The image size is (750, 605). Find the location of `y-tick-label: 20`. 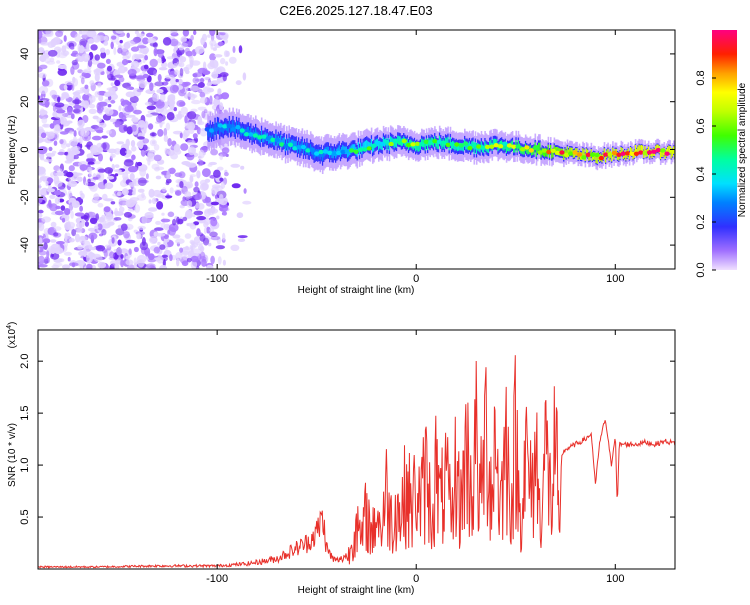

y-tick-label: 20 is located at coordinates (25, 102).